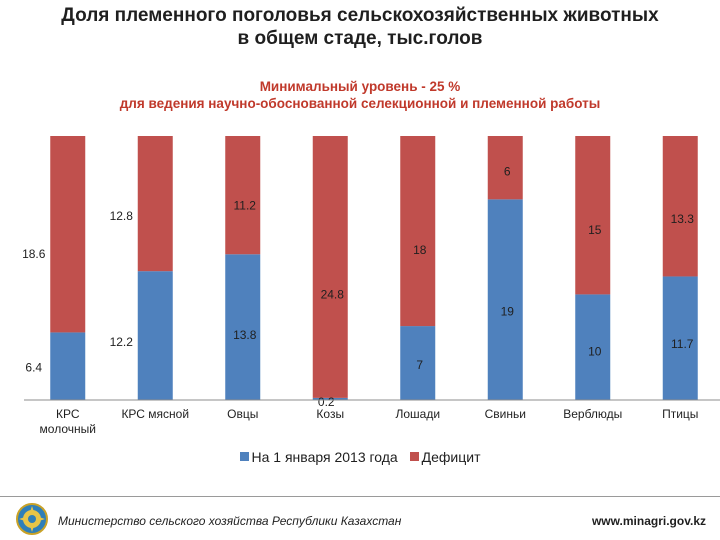 This screenshot has width=720, height=540. I want to click on category-label-0-line2: молочный, so click(68, 429).